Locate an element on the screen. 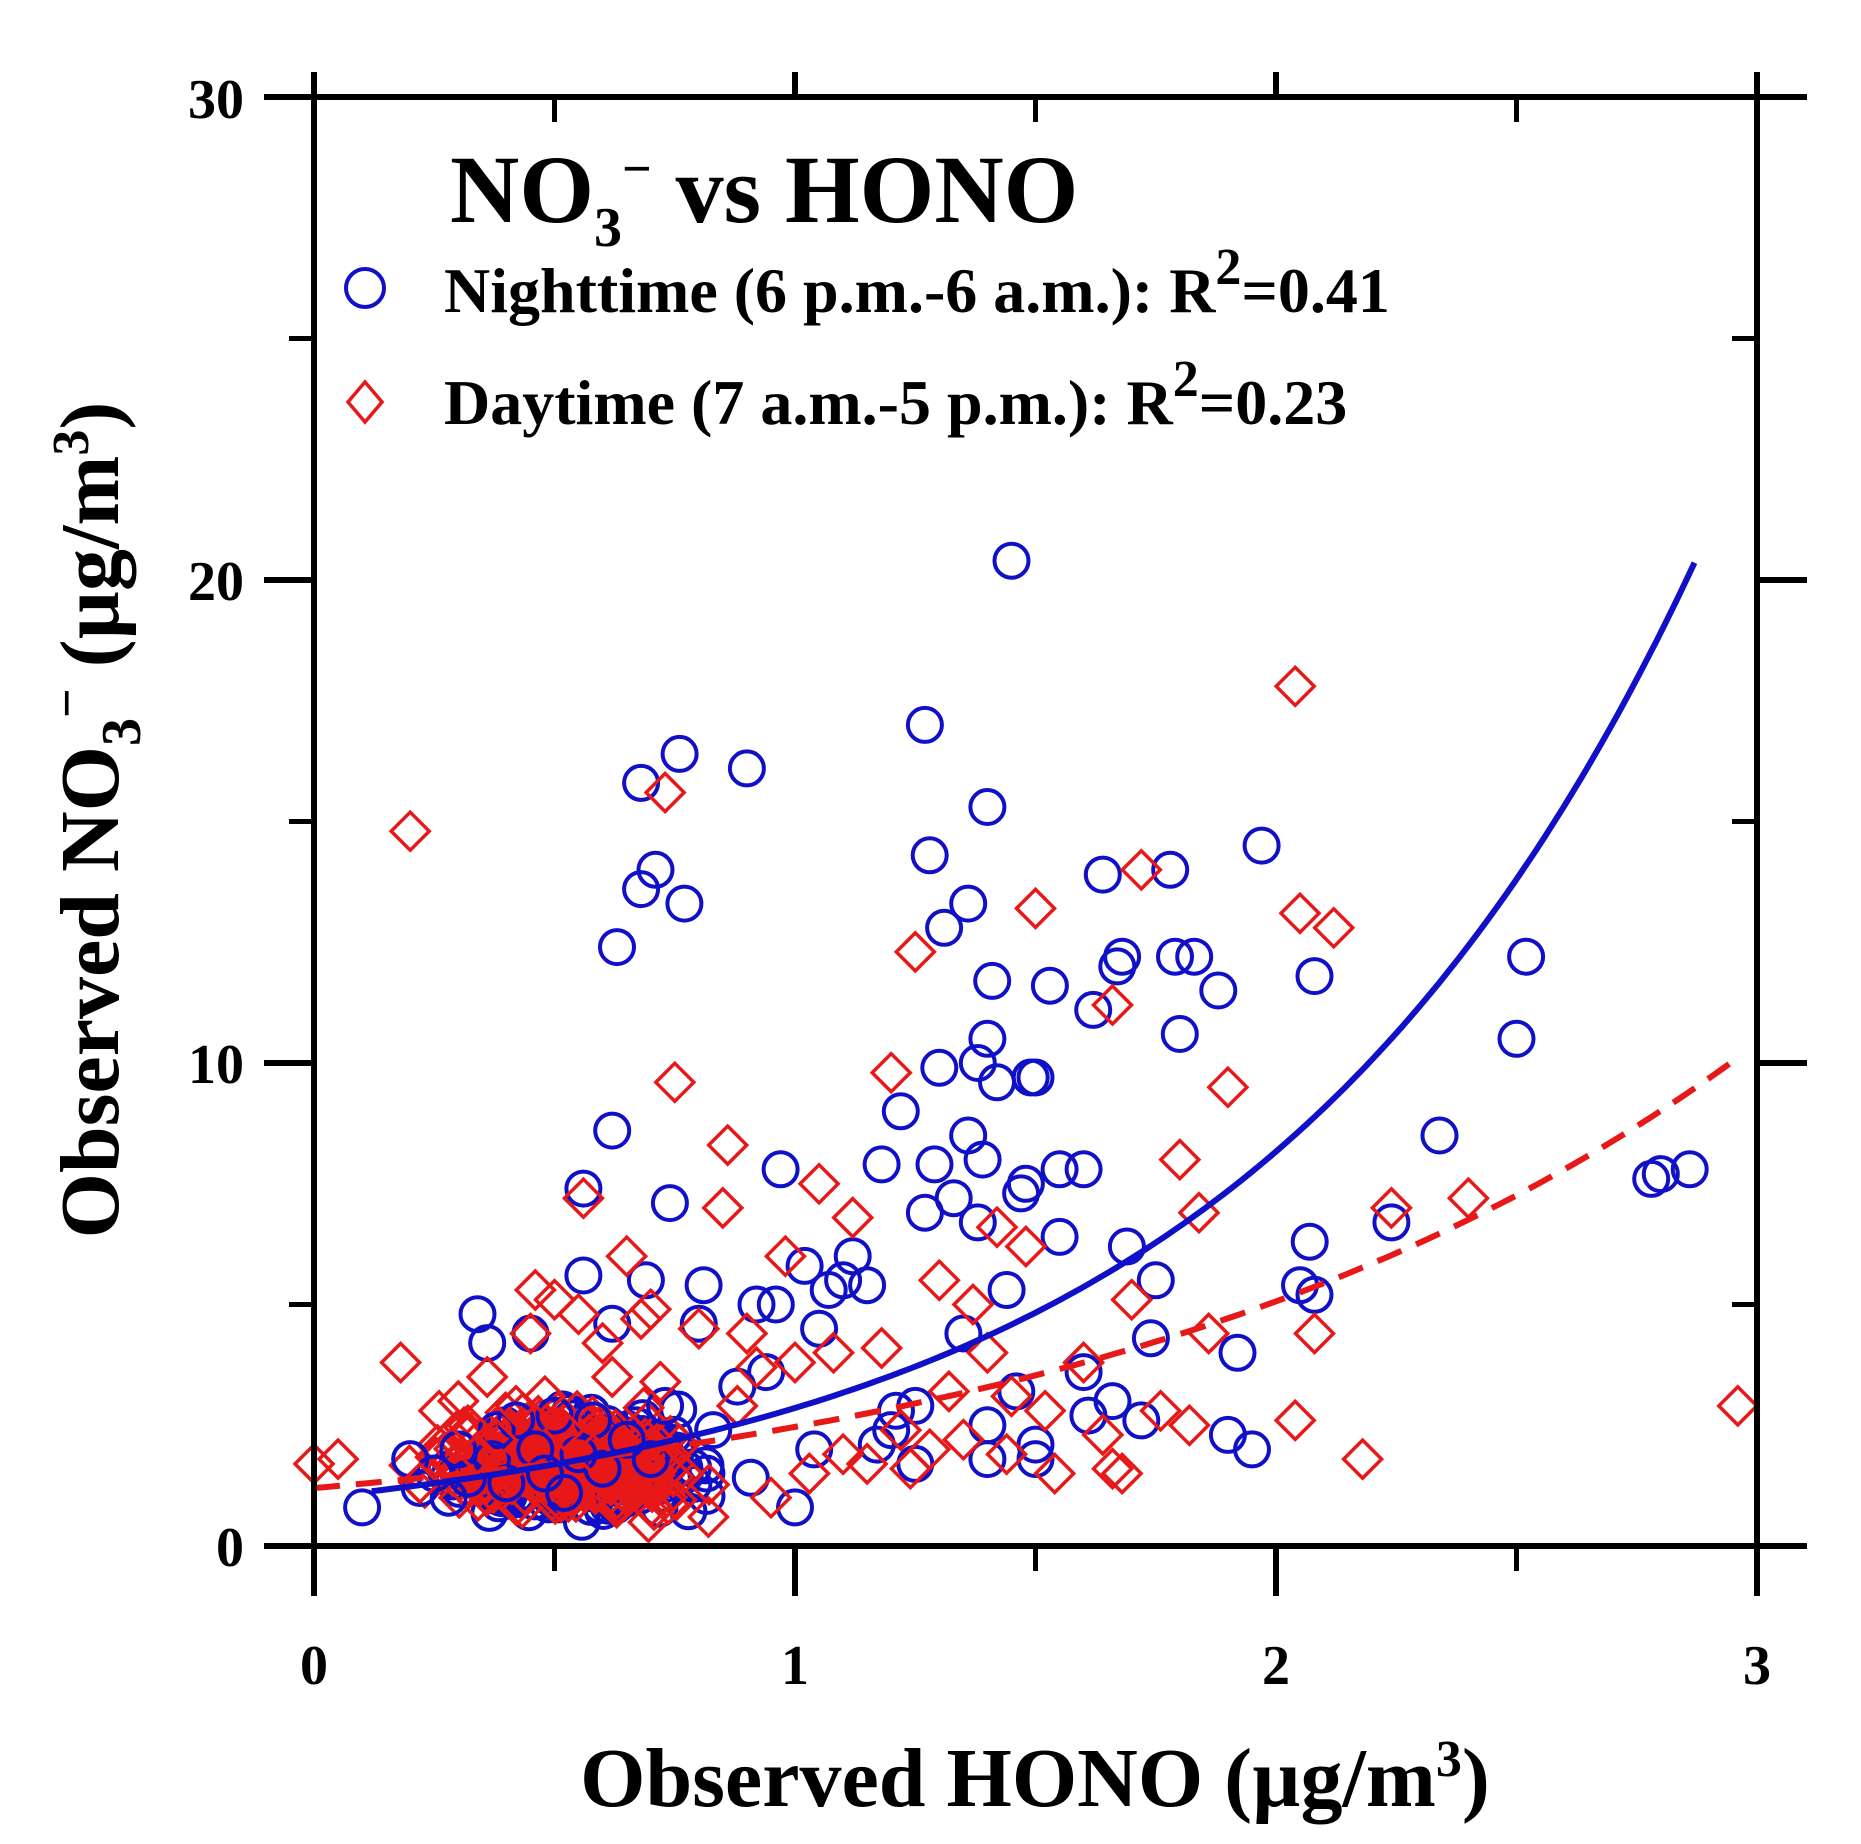 Image resolution: width=1861 pixels, height=1844 pixels. x-tick-label-2: 2 is located at coordinates (1276, 1666).